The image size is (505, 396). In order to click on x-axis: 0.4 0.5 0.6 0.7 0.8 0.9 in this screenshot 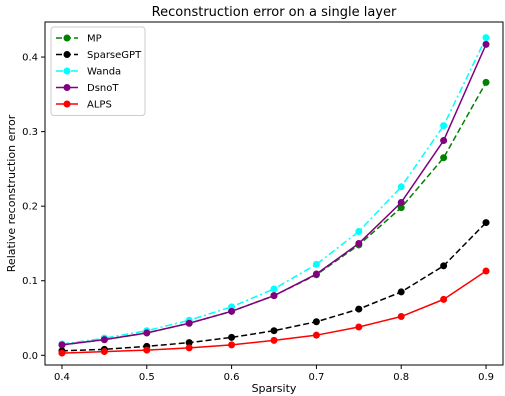, I will do `click(274, 374)`.